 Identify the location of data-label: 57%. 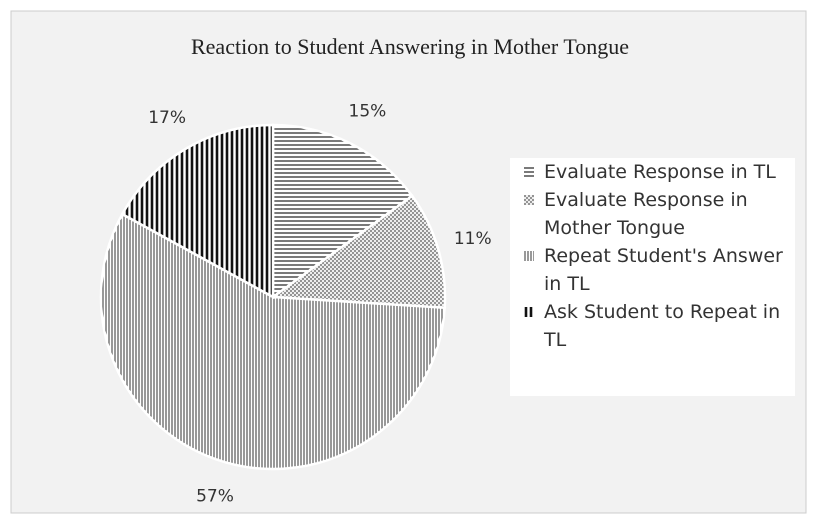
(215, 497).